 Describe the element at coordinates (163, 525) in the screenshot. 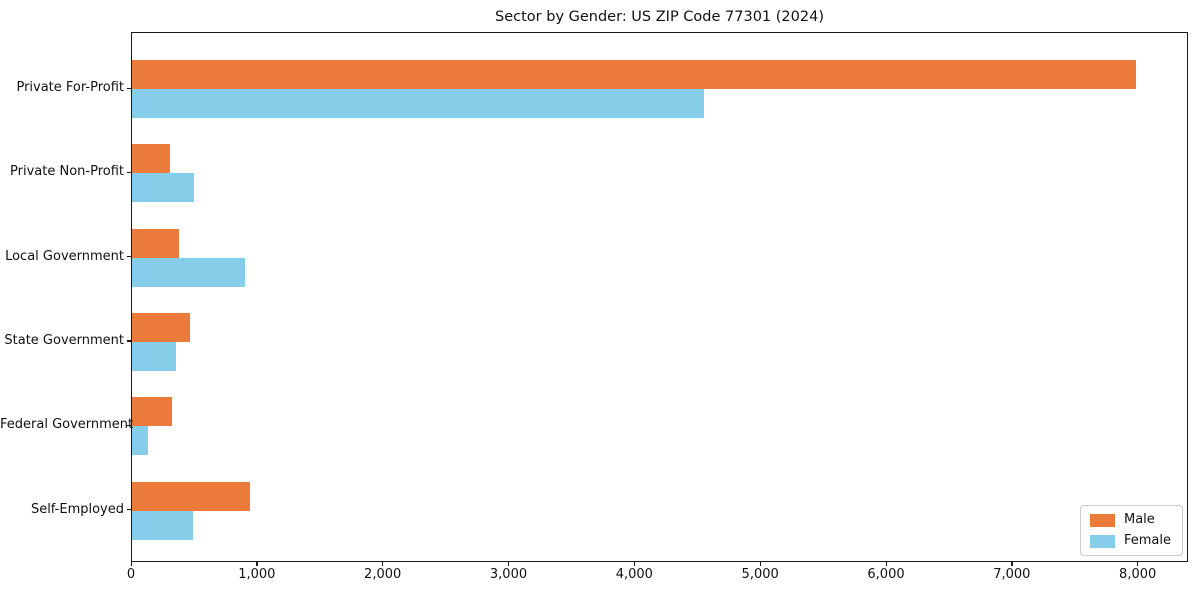

I see `bar-female-self-employed` at that location.